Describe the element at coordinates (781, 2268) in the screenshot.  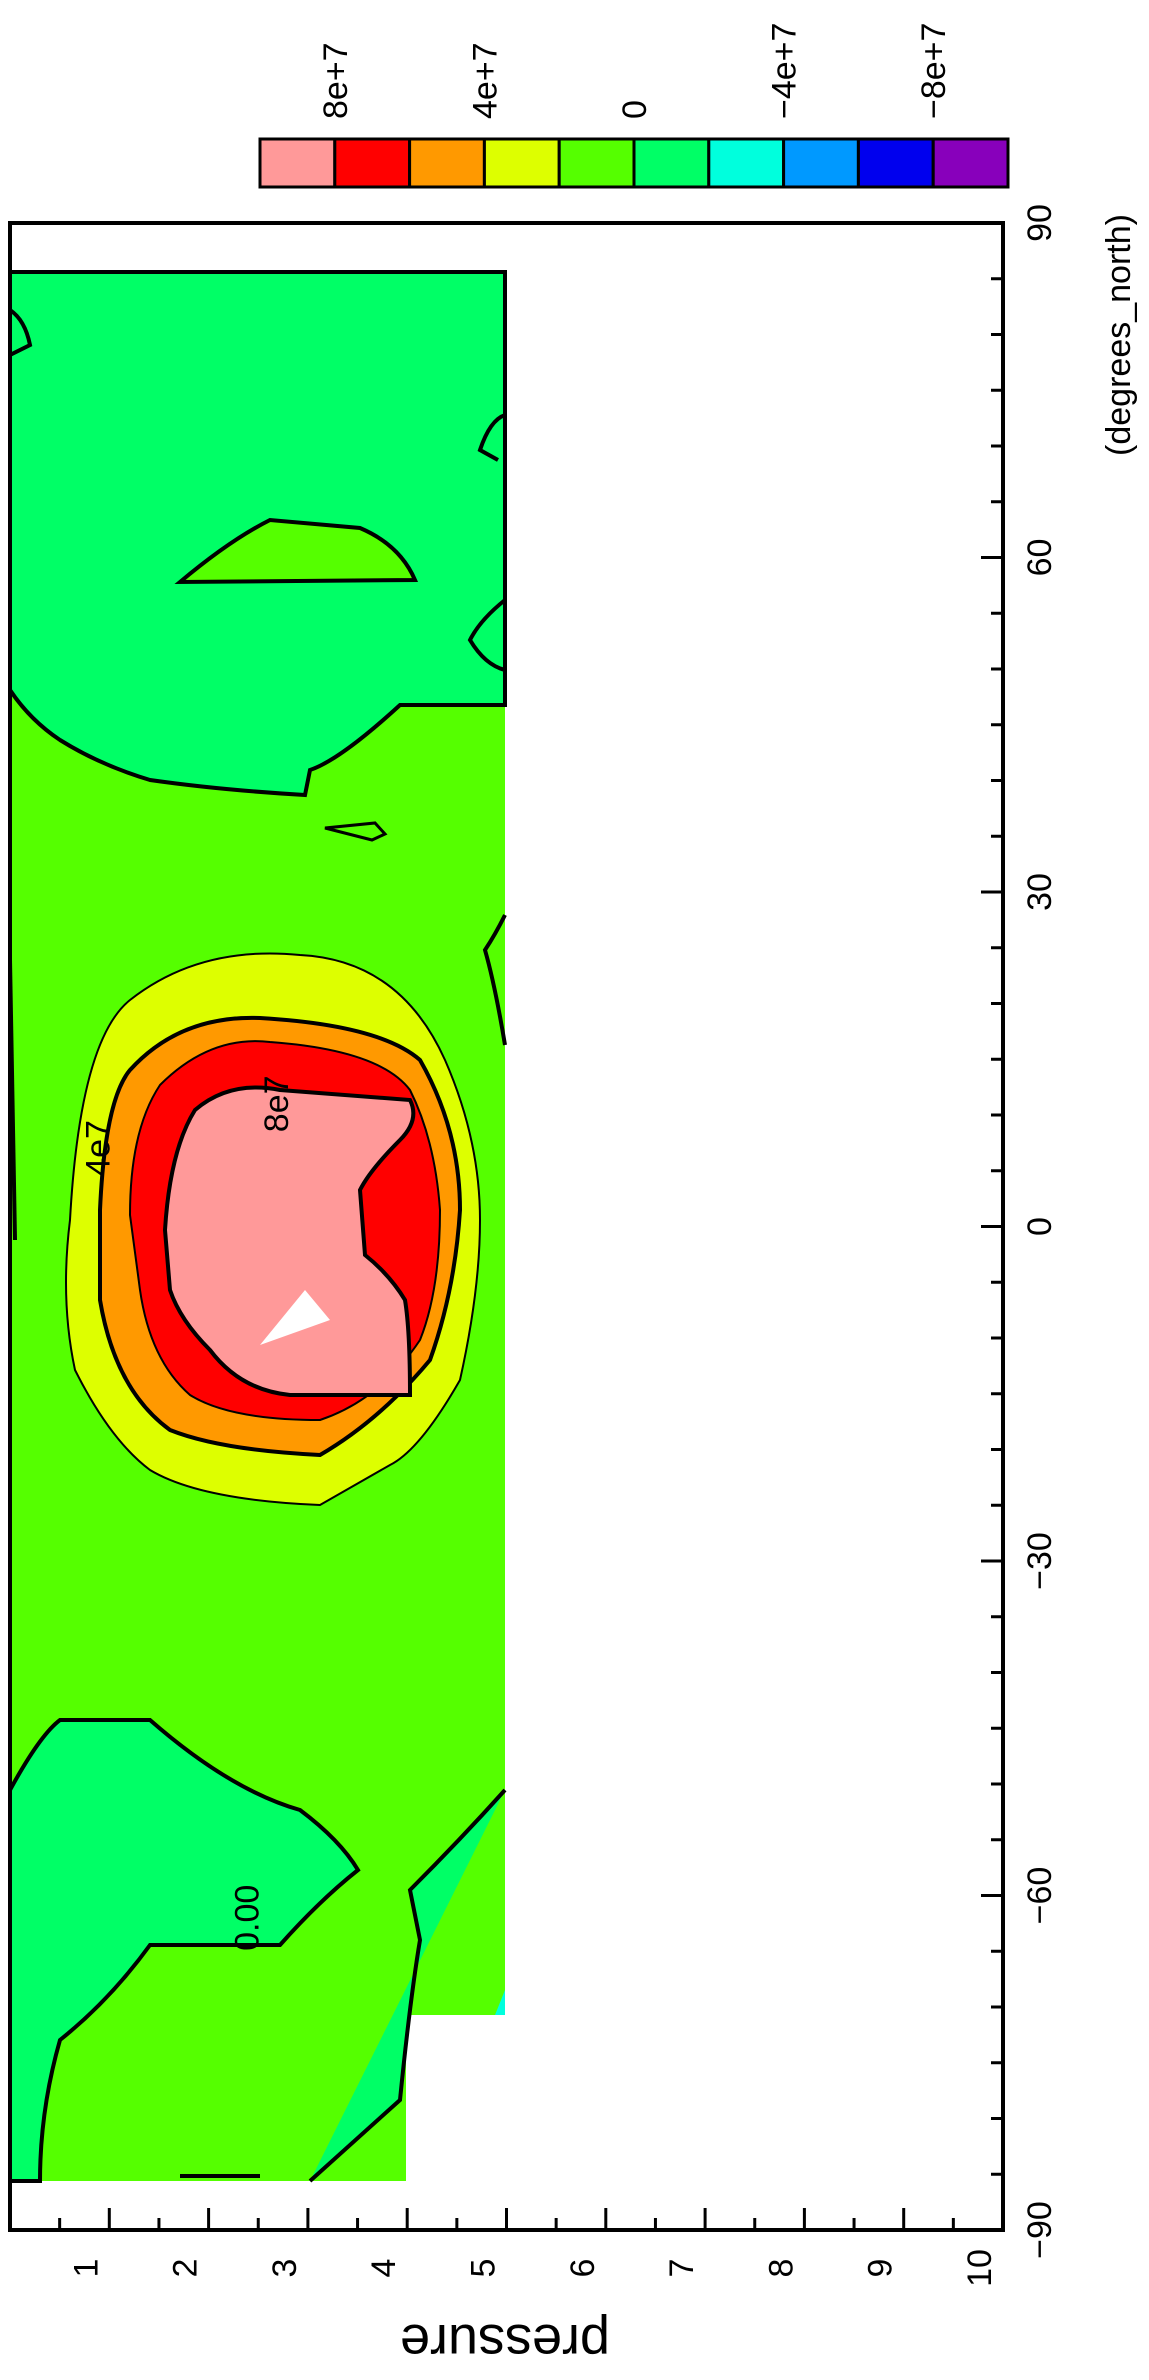
I see `pressure-tick-label: 8` at that location.